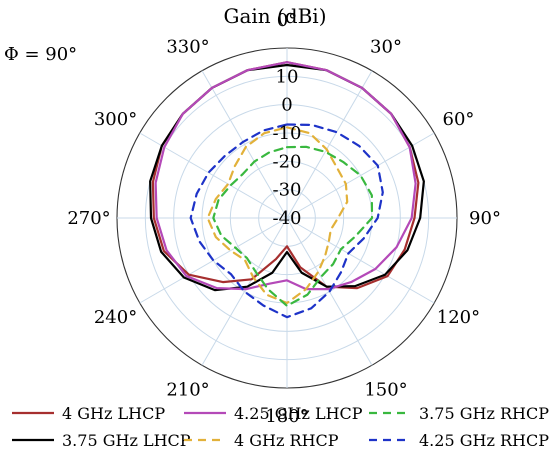  Describe the element at coordinates (485, 218) in the screenshot. I see `angle-tick-label: 90°` at that location.